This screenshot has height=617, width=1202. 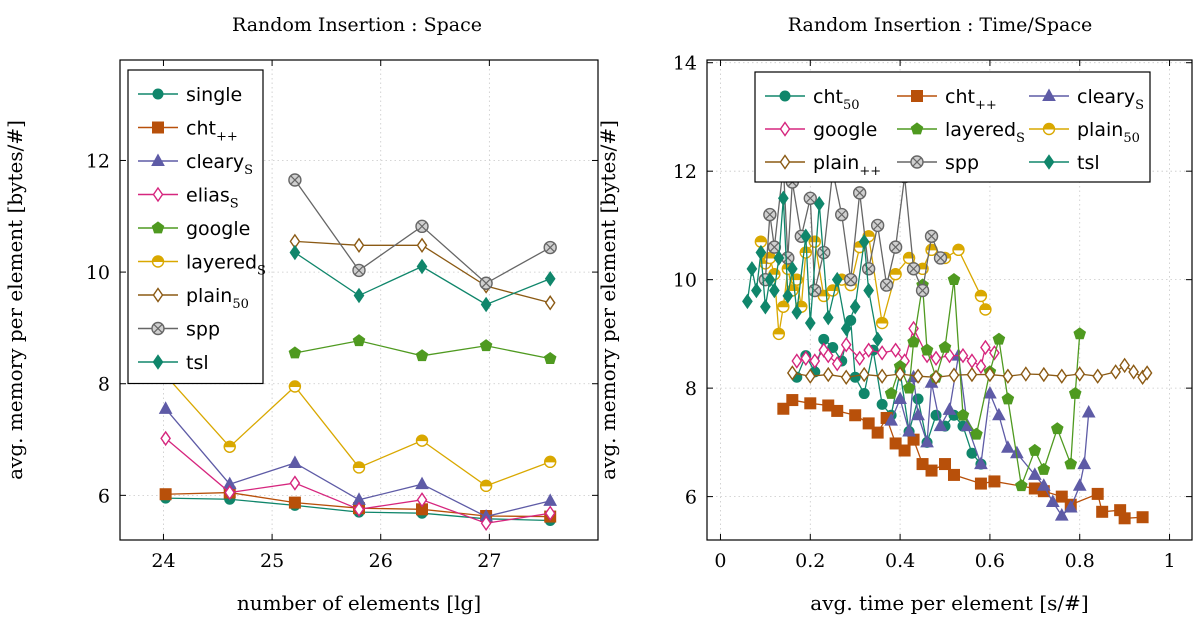 I want to click on x-tick-label: 25, so click(x=272, y=561).